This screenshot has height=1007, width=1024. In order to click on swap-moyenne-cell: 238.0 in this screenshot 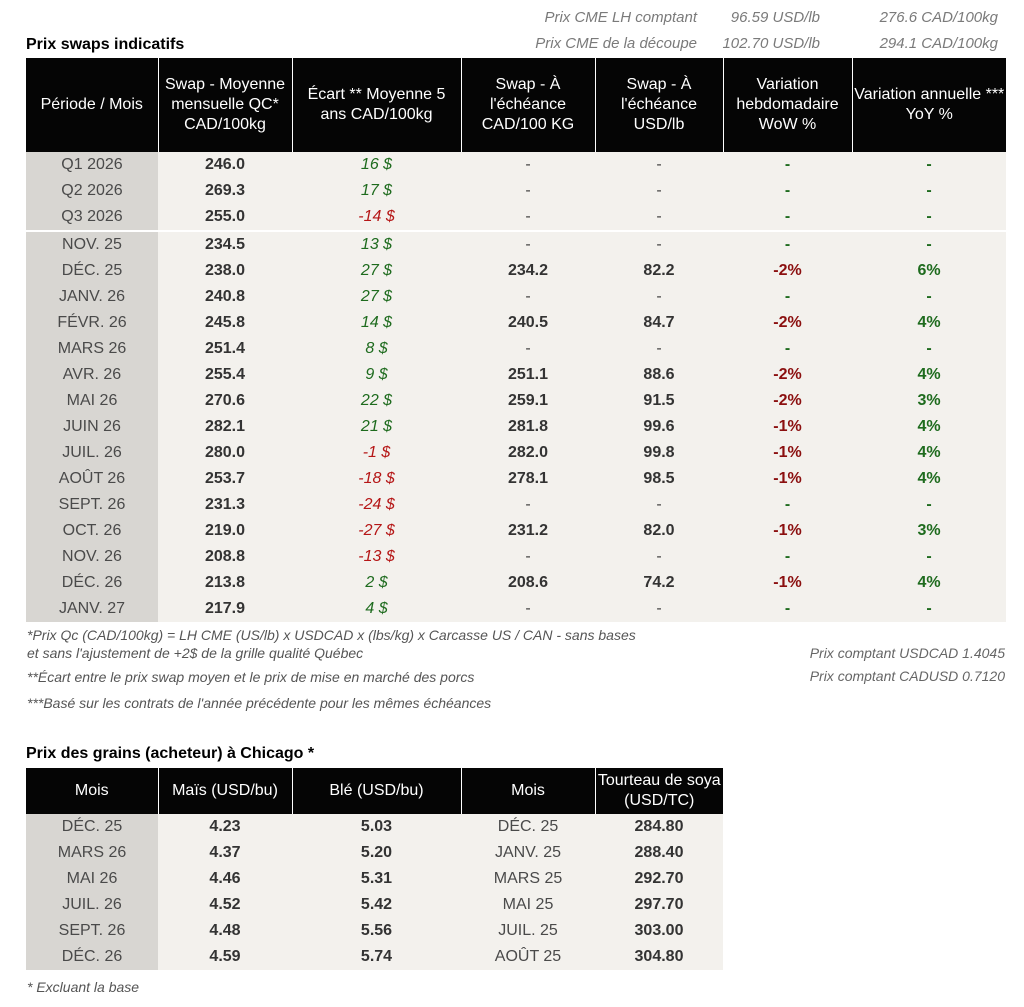, I will do `click(225, 271)`.